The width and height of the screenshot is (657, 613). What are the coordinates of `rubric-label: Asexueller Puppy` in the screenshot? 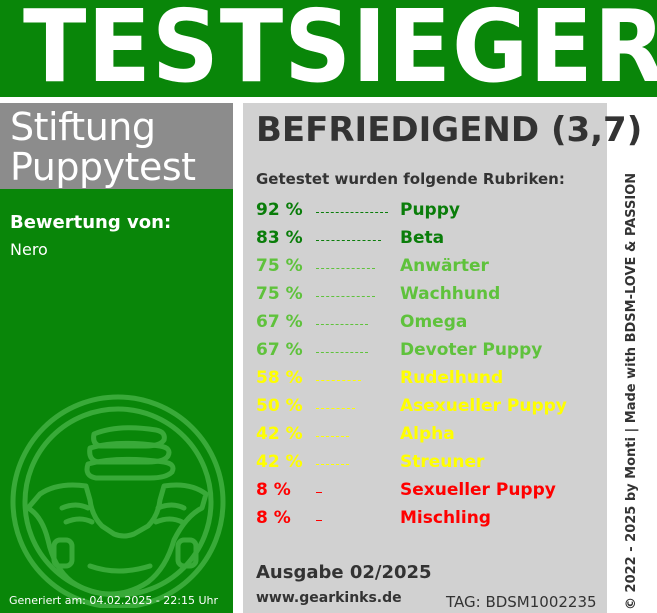 It's located at (483, 406).